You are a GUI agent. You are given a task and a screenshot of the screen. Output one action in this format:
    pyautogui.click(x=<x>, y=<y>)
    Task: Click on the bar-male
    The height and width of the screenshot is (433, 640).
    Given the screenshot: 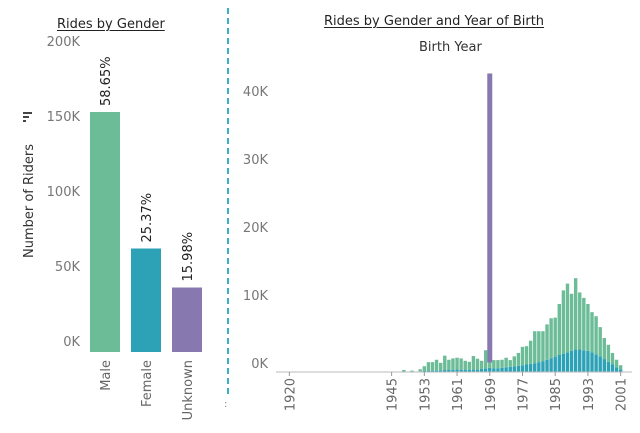 What is the action you would take?
    pyautogui.click(x=105, y=232)
    